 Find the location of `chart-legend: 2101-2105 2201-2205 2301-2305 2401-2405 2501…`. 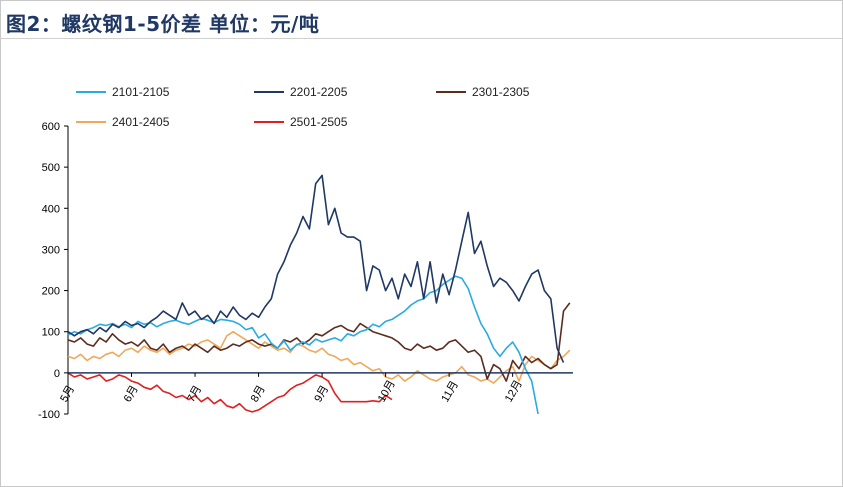

chart-legend: 2101-2105 2201-2205 2301-2305 2401-2405 2501… is located at coordinates (303, 107).